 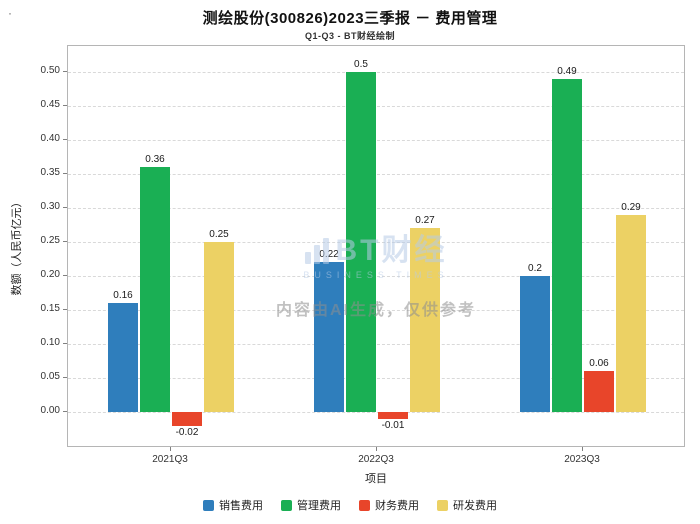 I want to click on bar-研发费用-2021Q3, so click(x=219, y=326).